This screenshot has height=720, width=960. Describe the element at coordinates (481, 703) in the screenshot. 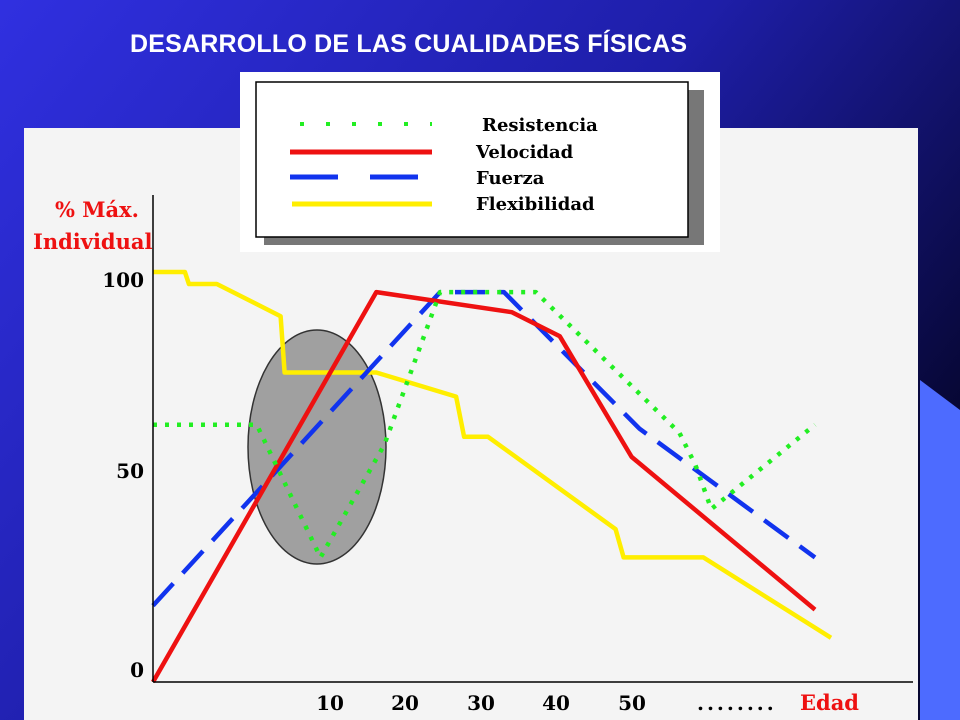

I see `x-tick-label: 30` at that location.